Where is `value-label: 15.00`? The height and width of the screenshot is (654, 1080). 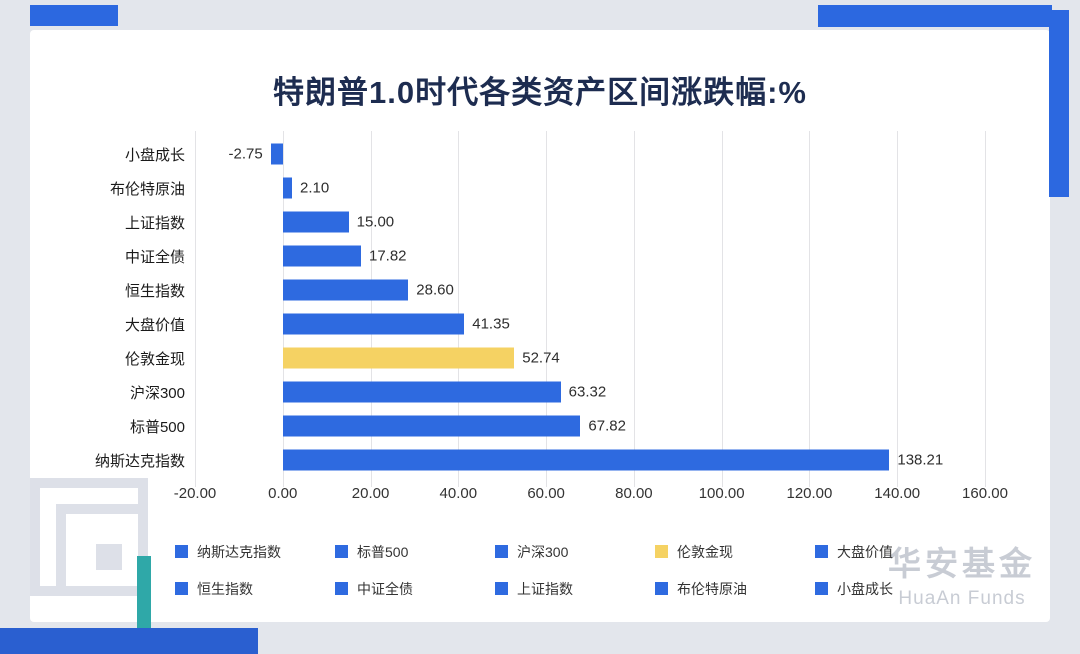 value-label: 15.00 is located at coordinates (375, 222).